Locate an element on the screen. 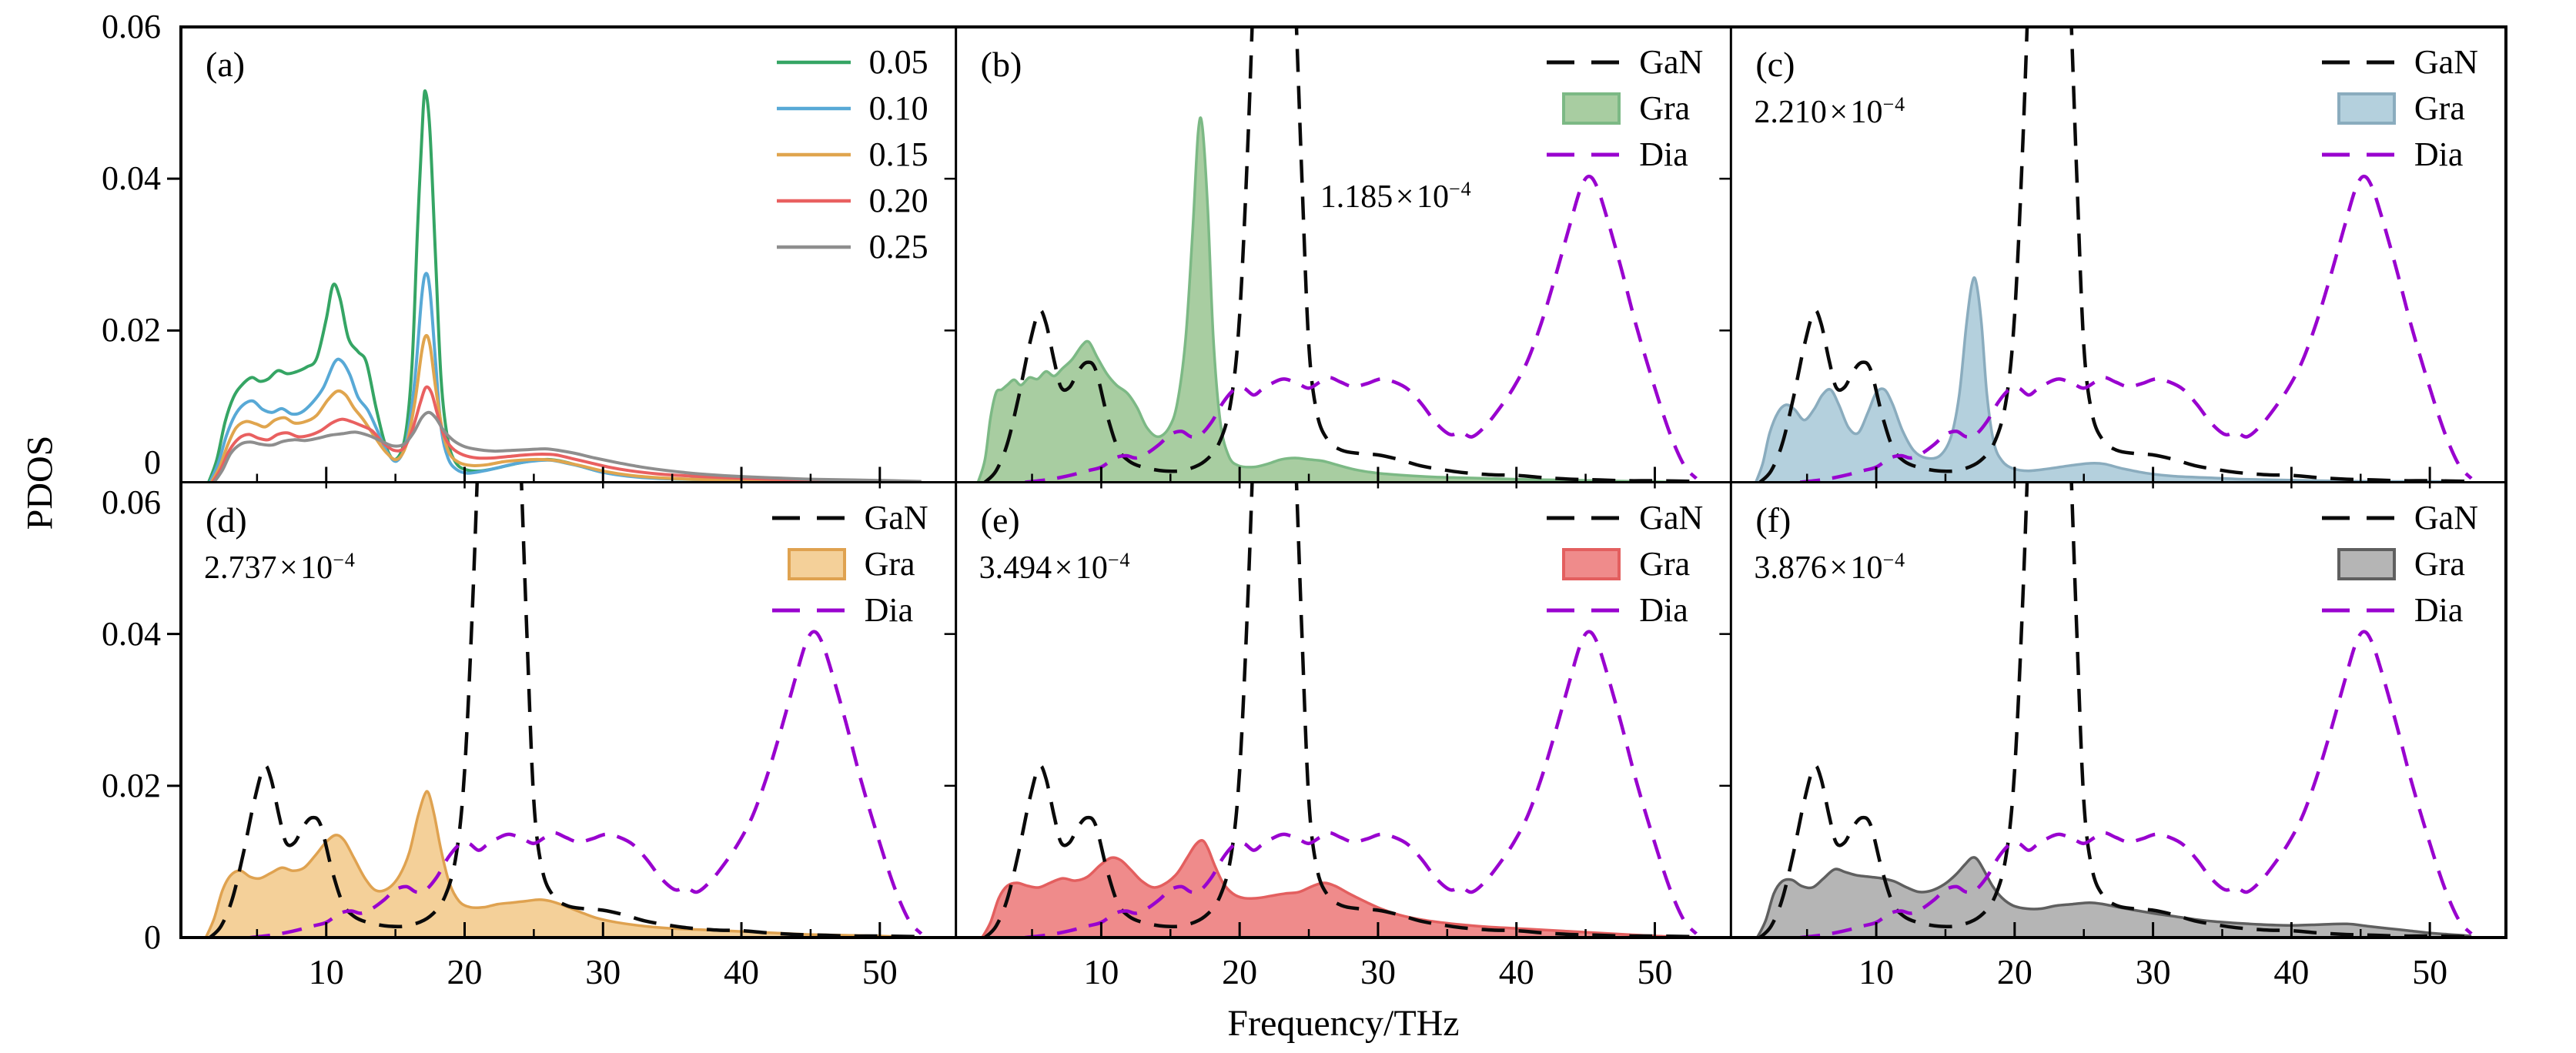 The width and height of the screenshot is (2576, 1053). panel-d-curves is located at coordinates (564, 710).